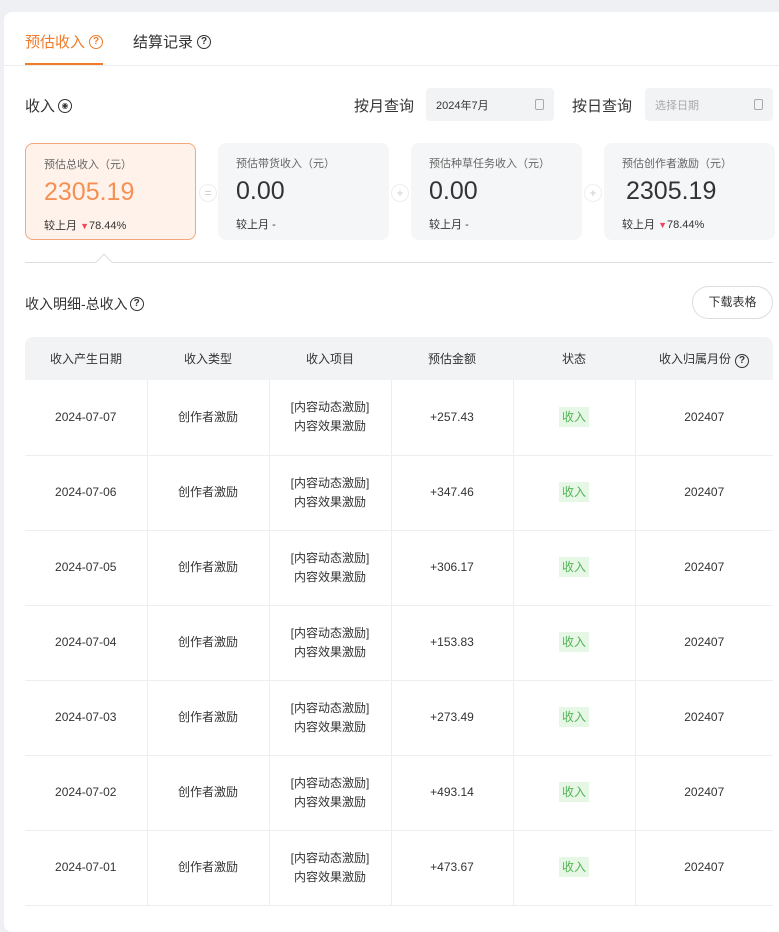 Image resolution: width=779 pixels, height=932 pixels. Describe the element at coordinates (208, 193) in the screenshot. I see `equals-icon: =` at that location.